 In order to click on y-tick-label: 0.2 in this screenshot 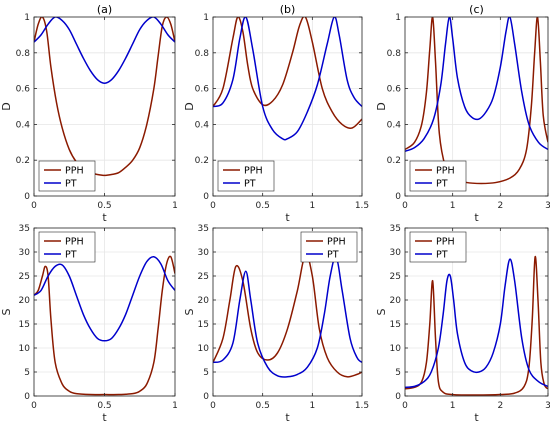, I will do `click(202, 161)`.